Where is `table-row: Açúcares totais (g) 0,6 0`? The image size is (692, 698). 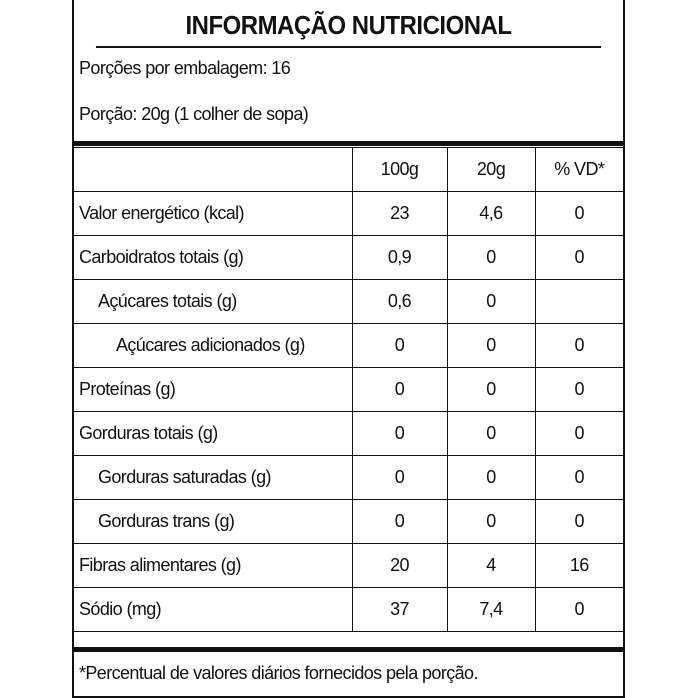
table-row: Açúcares totais (g) 0,6 0 is located at coordinates (348, 301).